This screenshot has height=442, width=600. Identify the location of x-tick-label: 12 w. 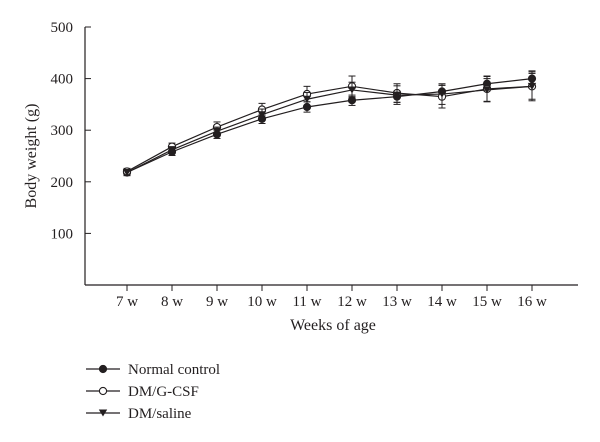
(352, 302).